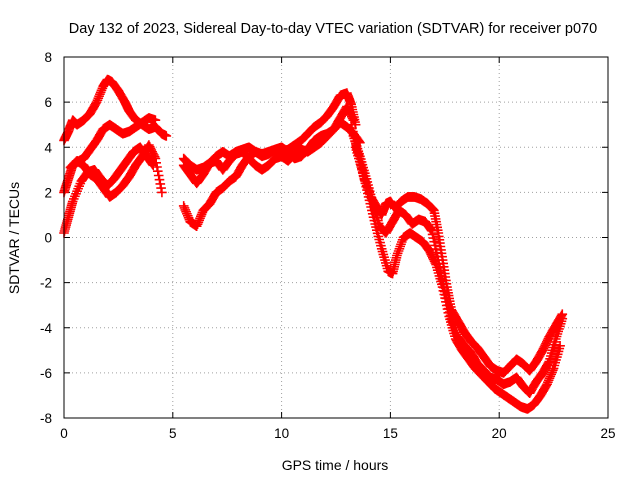 The image size is (640, 480). Describe the element at coordinates (281, 433) in the screenshot. I see `x-tick-label: 10` at that location.